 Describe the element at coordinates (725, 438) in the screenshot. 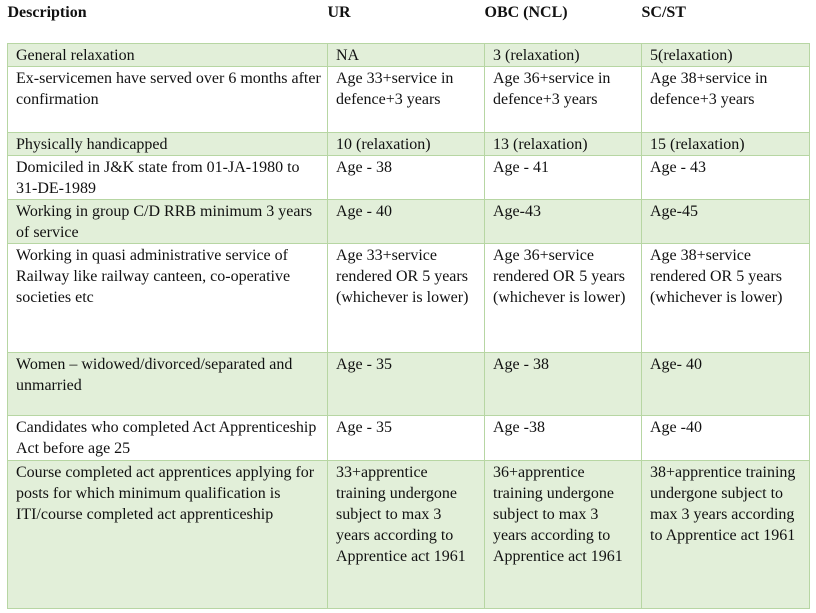

I see `scst-cell: Age -40` at that location.